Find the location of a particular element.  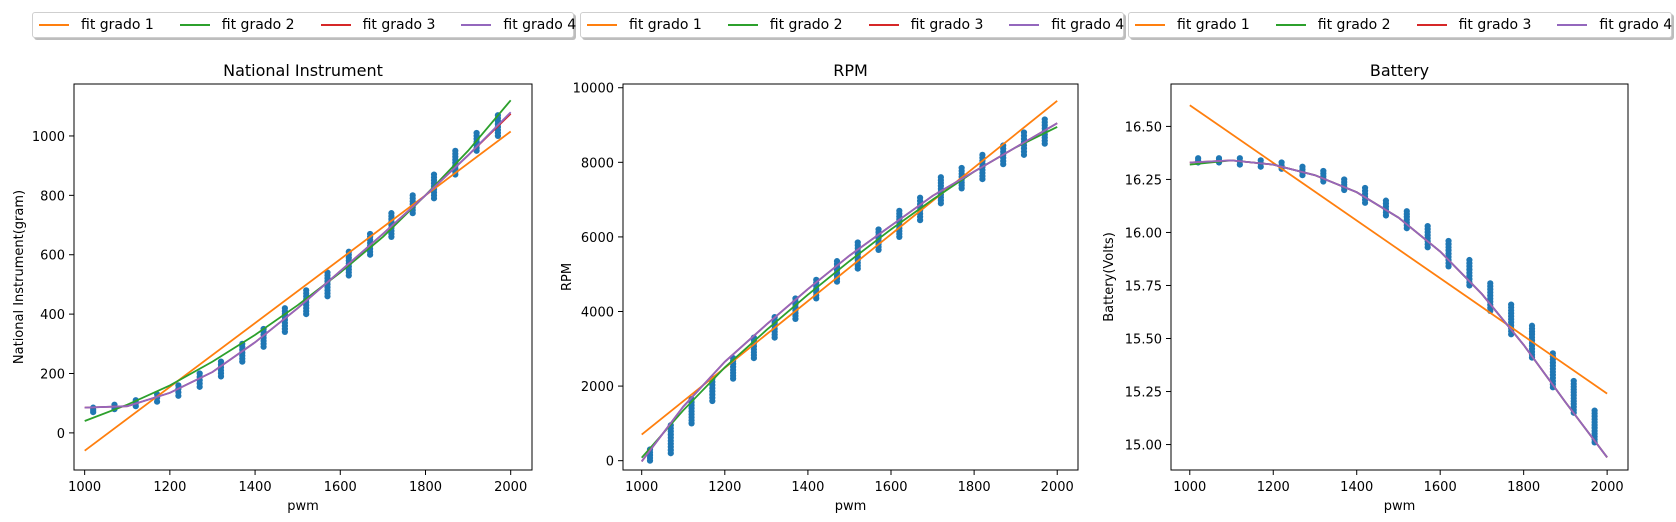

chart-title: Battery is located at coordinates (1399, 70).